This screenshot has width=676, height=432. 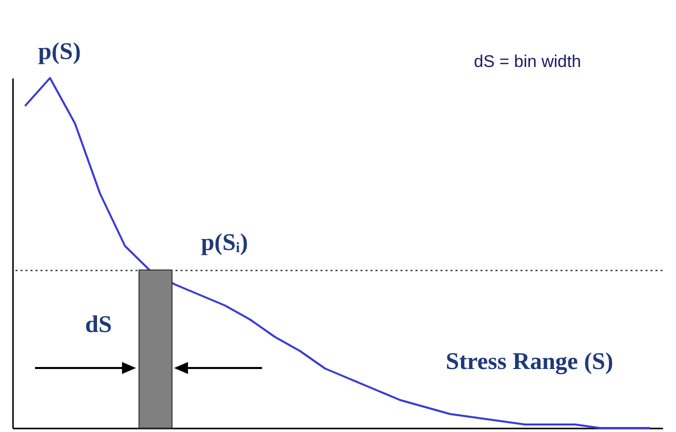 What do you see at coordinates (528, 61) in the screenshot?
I see `text: dS = bin width` at bounding box center [528, 61].